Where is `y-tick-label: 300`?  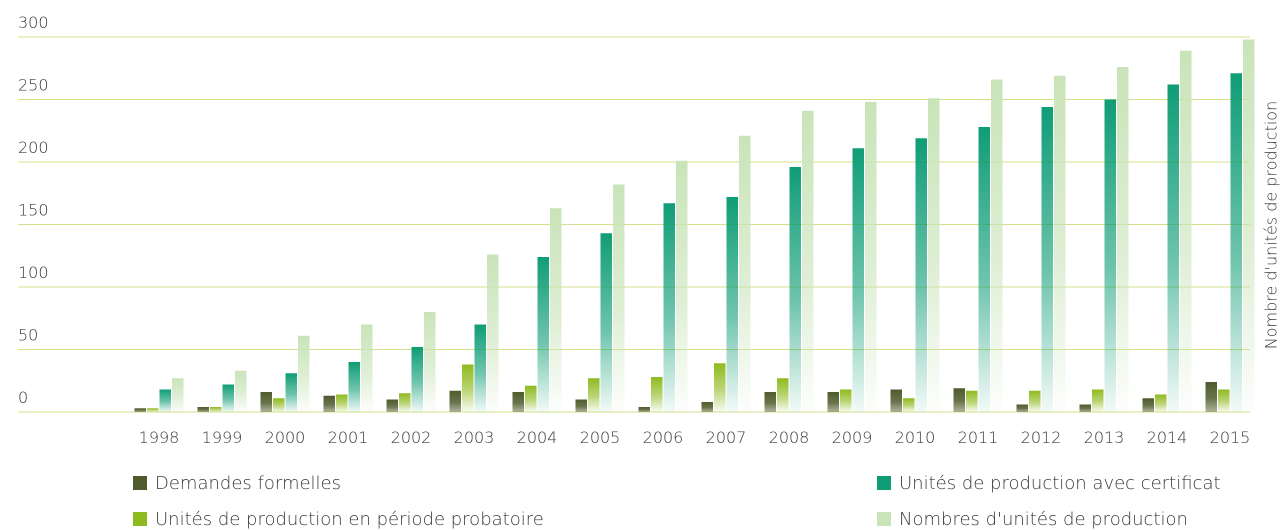
y-tick-label: 300 is located at coordinates (33, 22).